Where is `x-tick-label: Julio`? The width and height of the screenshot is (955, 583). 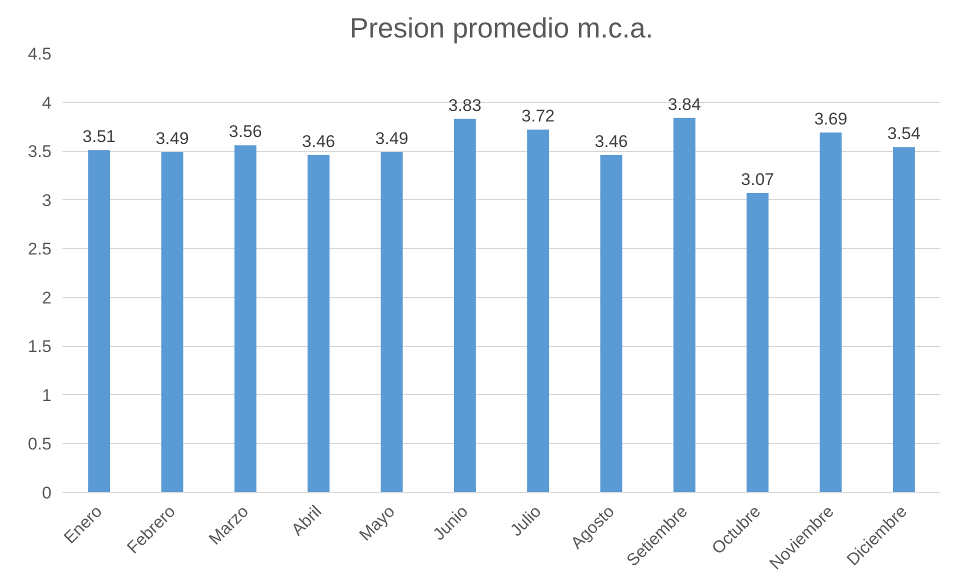
x-tick-label: Julio is located at coordinates (525, 521).